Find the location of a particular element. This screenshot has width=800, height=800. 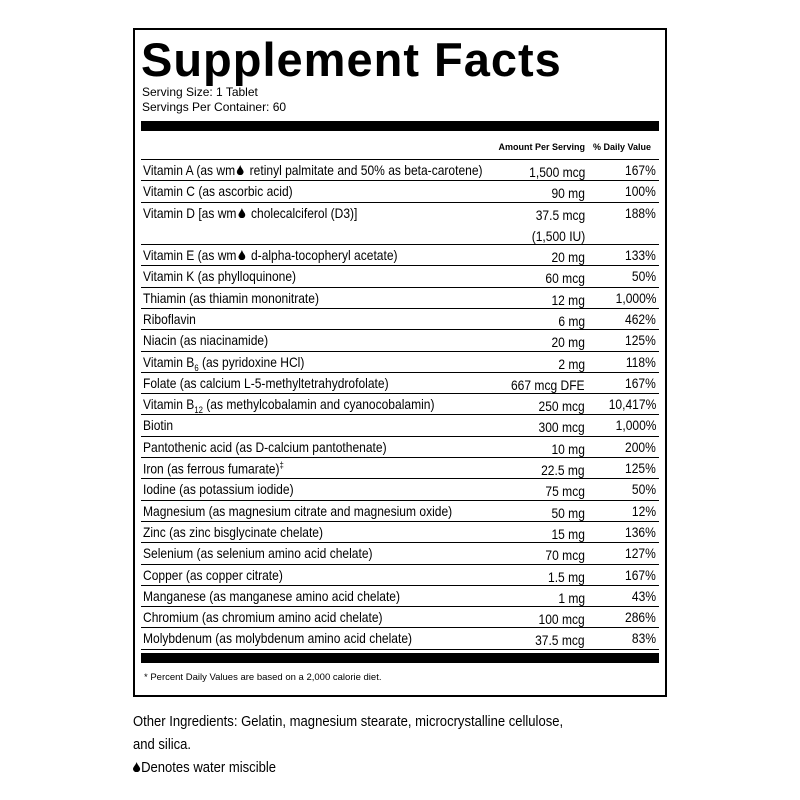

amount: 10 mg is located at coordinates (568, 449).